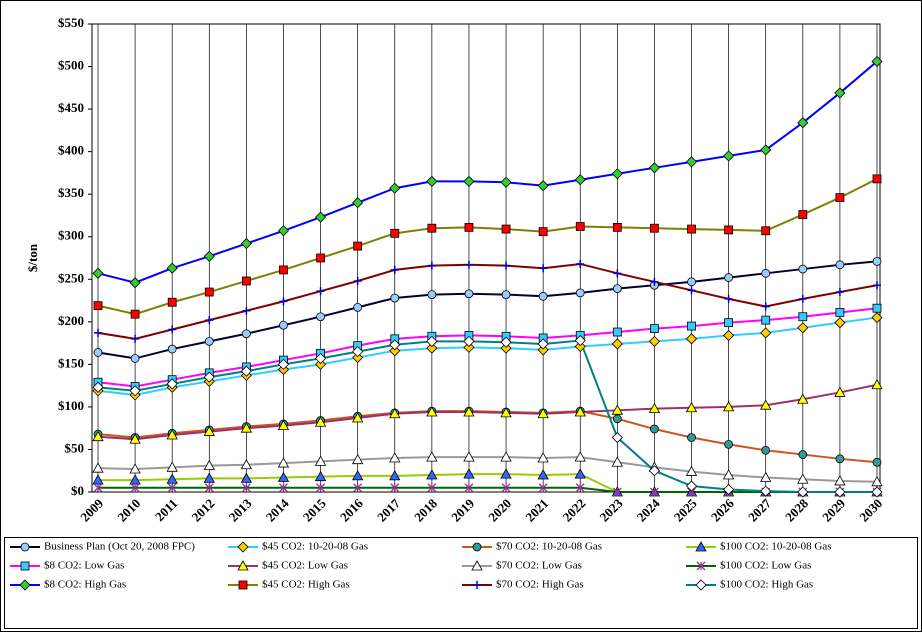  Describe the element at coordinates (71, 362) in the screenshot. I see `y-tick-label: $150` at that location.